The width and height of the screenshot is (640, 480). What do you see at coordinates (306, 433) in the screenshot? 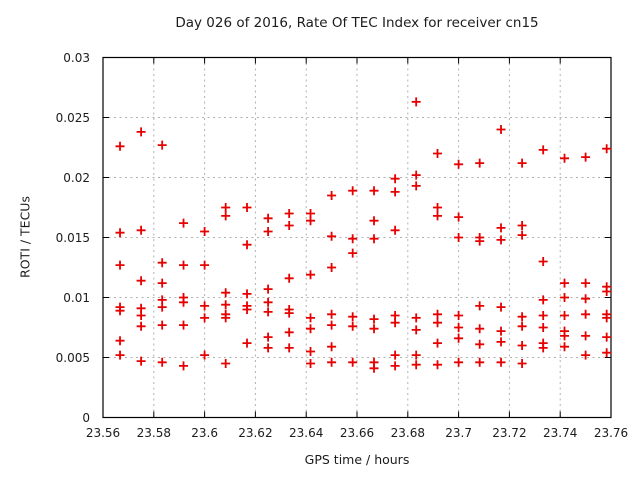
I see `x-tick-label: 23.64` at bounding box center [306, 433].